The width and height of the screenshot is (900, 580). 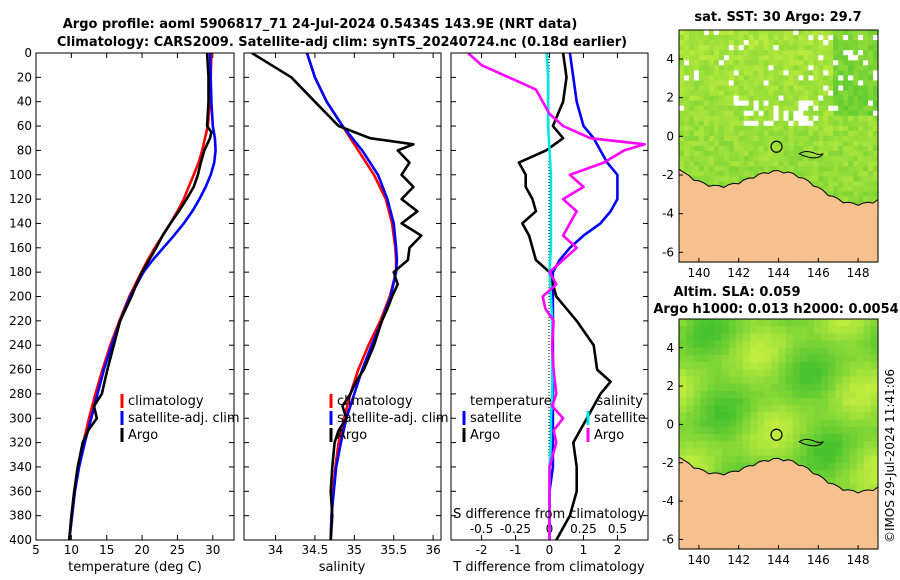 I want to click on sla-map-title-line1: Altim. SLA: 0.059, so click(x=737, y=292).